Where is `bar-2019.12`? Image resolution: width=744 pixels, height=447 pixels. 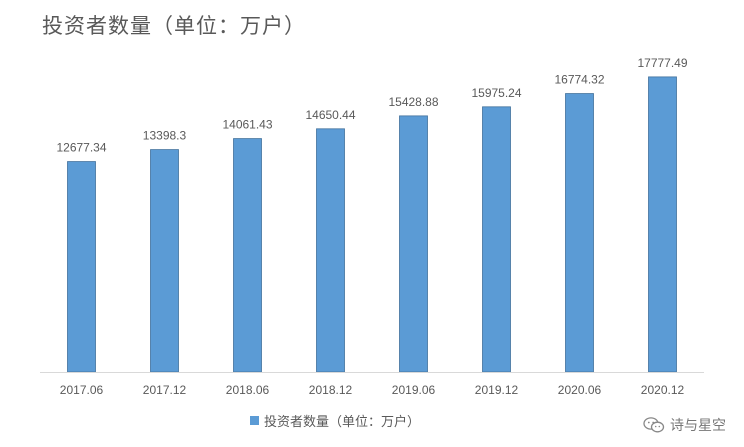 bar-2019.12 is located at coordinates (497, 239).